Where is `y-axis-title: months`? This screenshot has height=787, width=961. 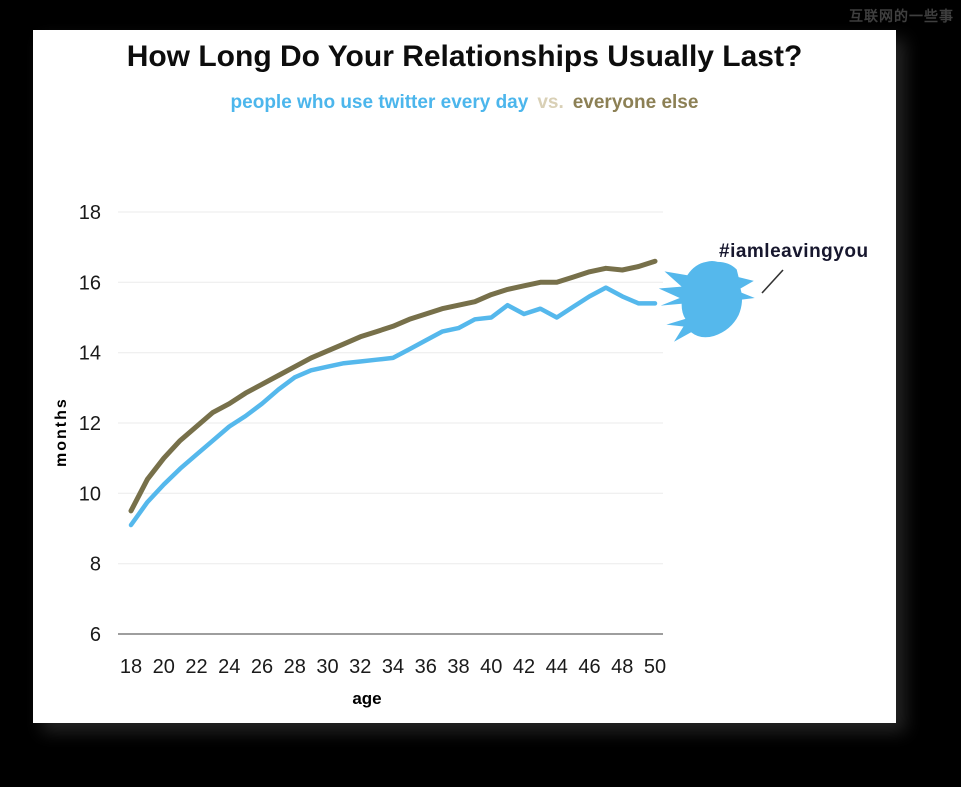 y-axis-title: months is located at coordinates (61, 432).